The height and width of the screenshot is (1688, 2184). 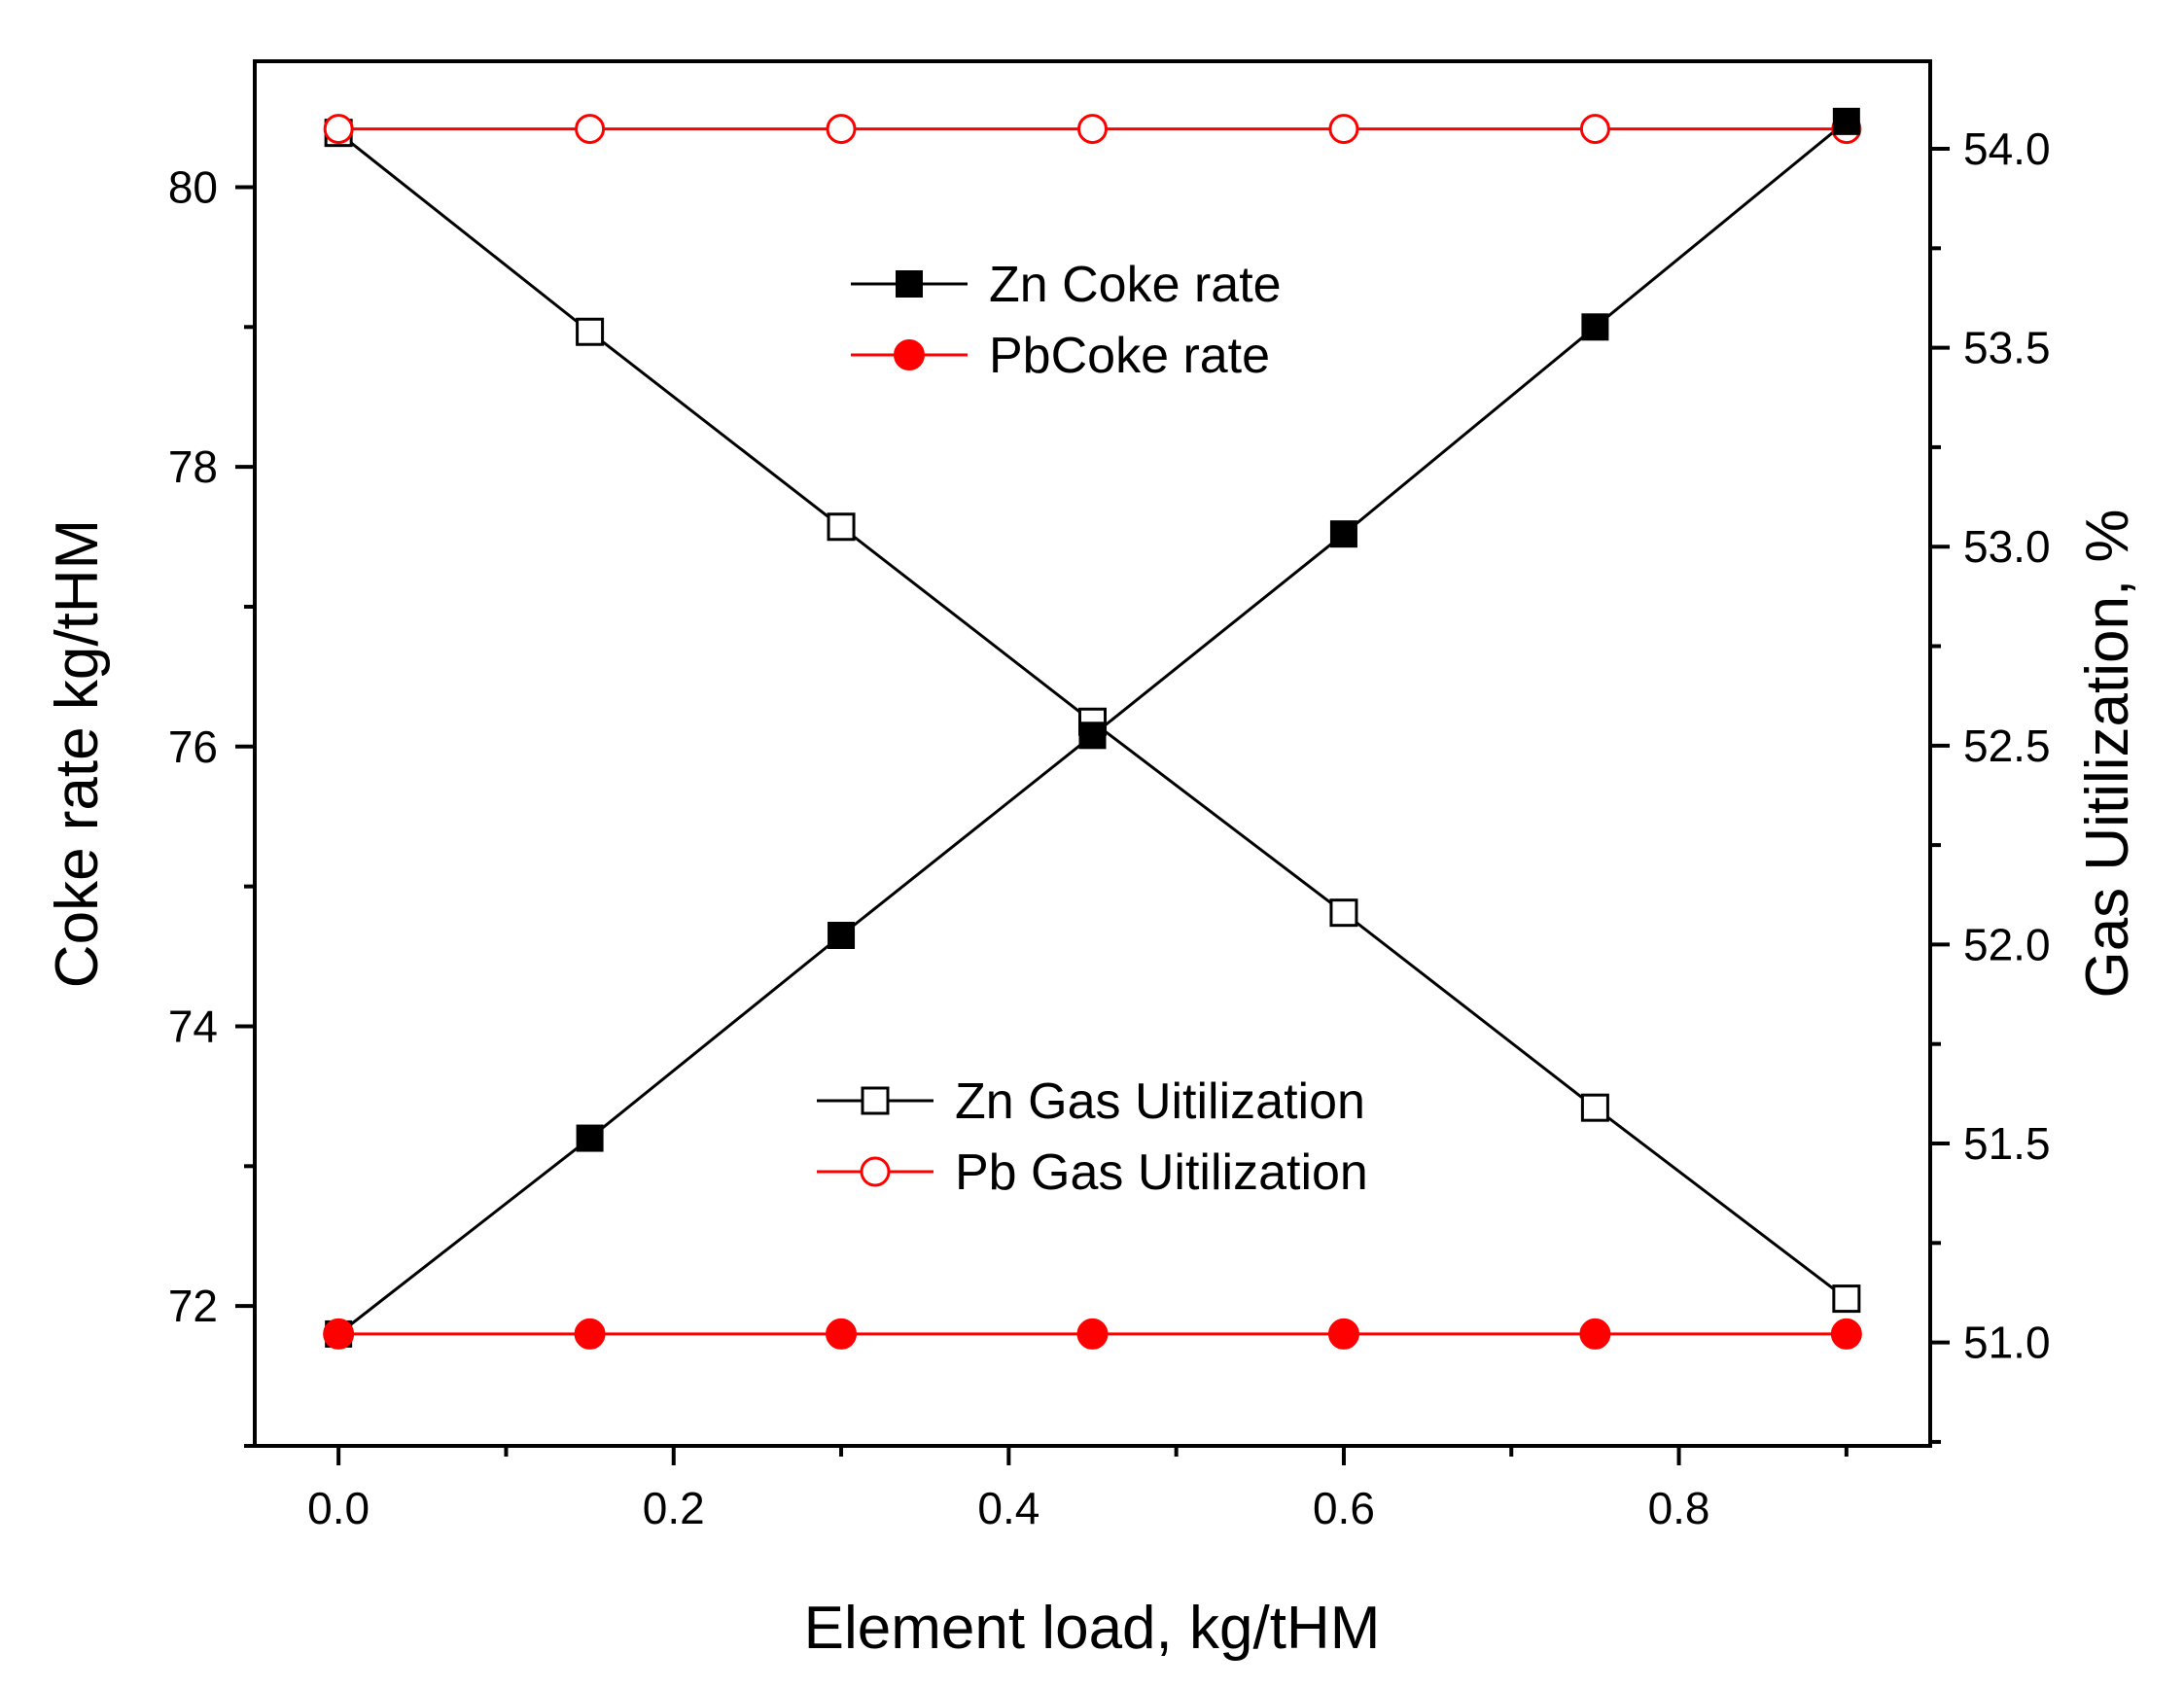 What do you see at coordinates (193, 1026) in the screenshot?
I see `y-tick-label: 74` at bounding box center [193, 1026].